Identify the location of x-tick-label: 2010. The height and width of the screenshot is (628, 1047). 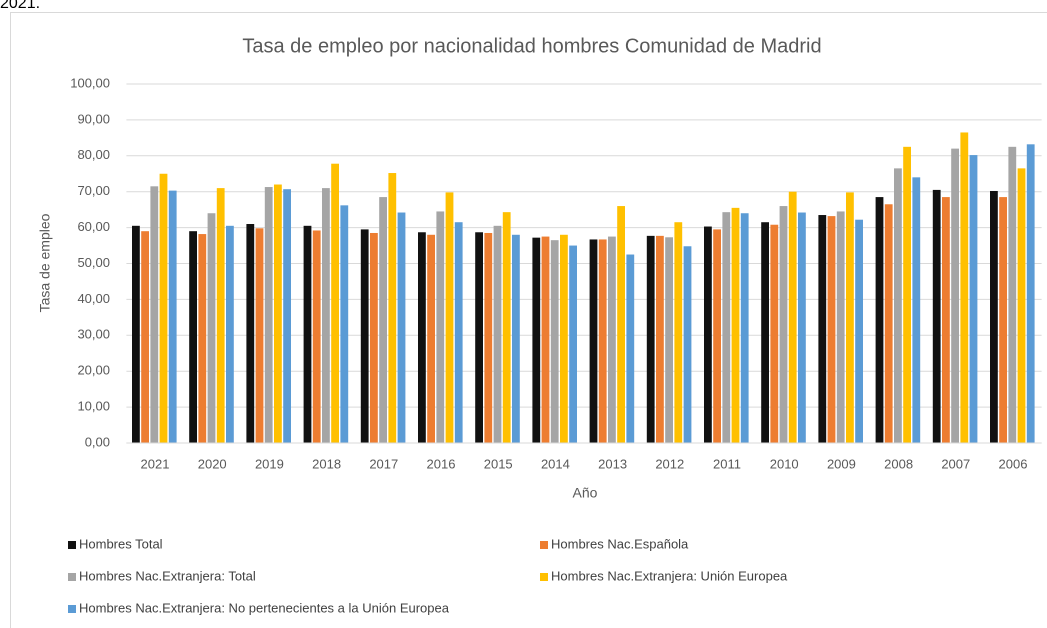
(784, 463).